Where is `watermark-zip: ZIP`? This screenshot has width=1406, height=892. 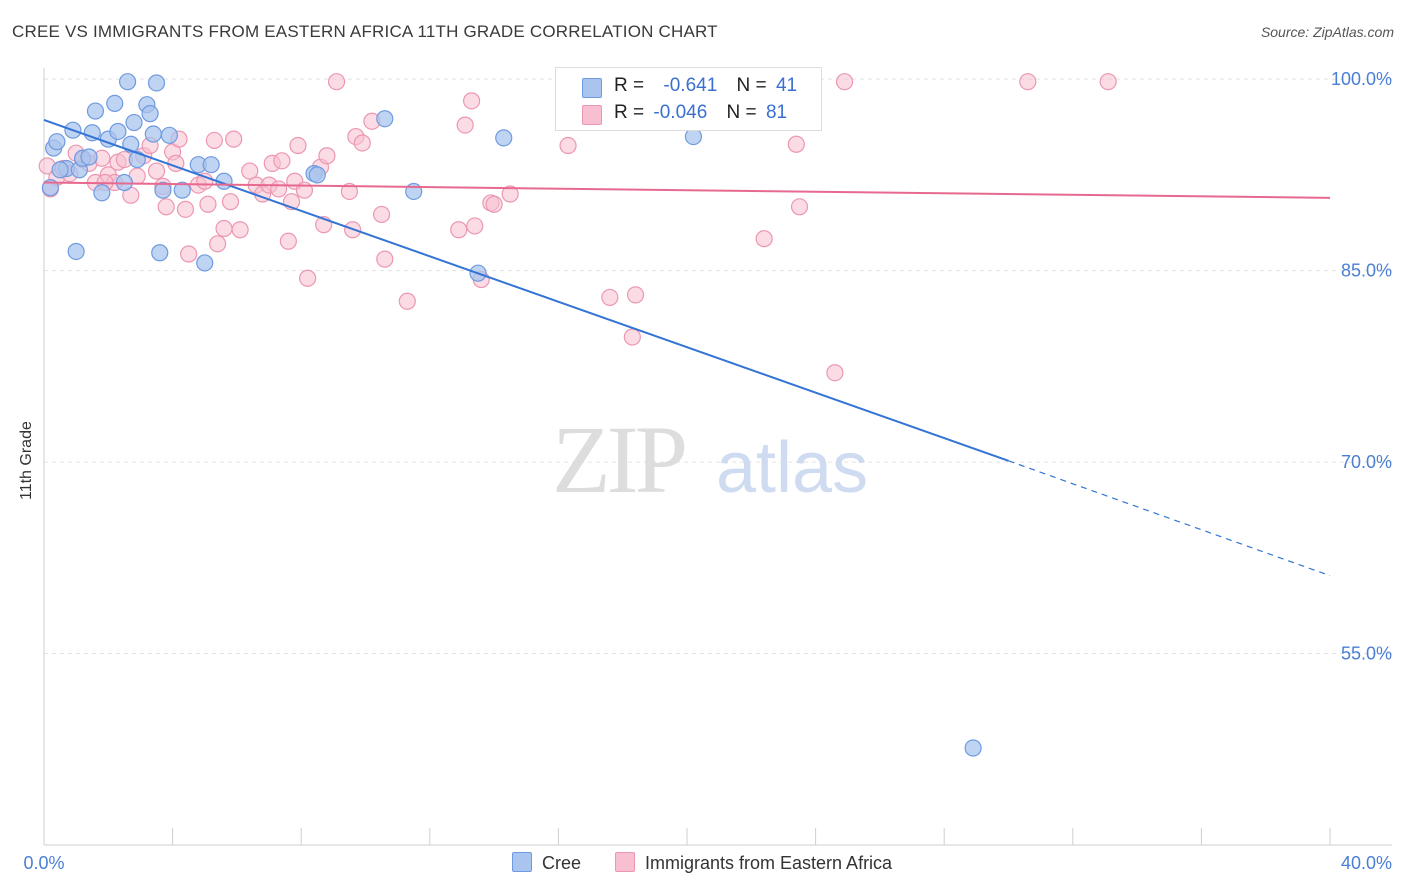
watermark-zip: ZIP is located at coordinates (618, 459).